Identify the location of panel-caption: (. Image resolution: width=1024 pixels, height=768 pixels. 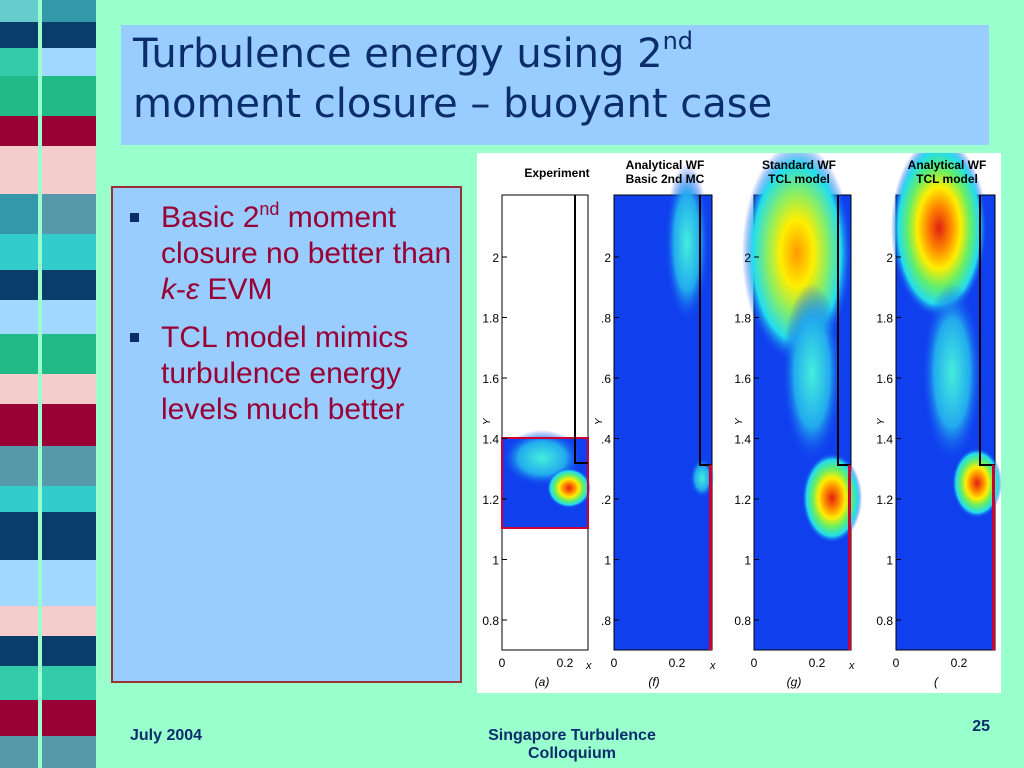
(937, 682).